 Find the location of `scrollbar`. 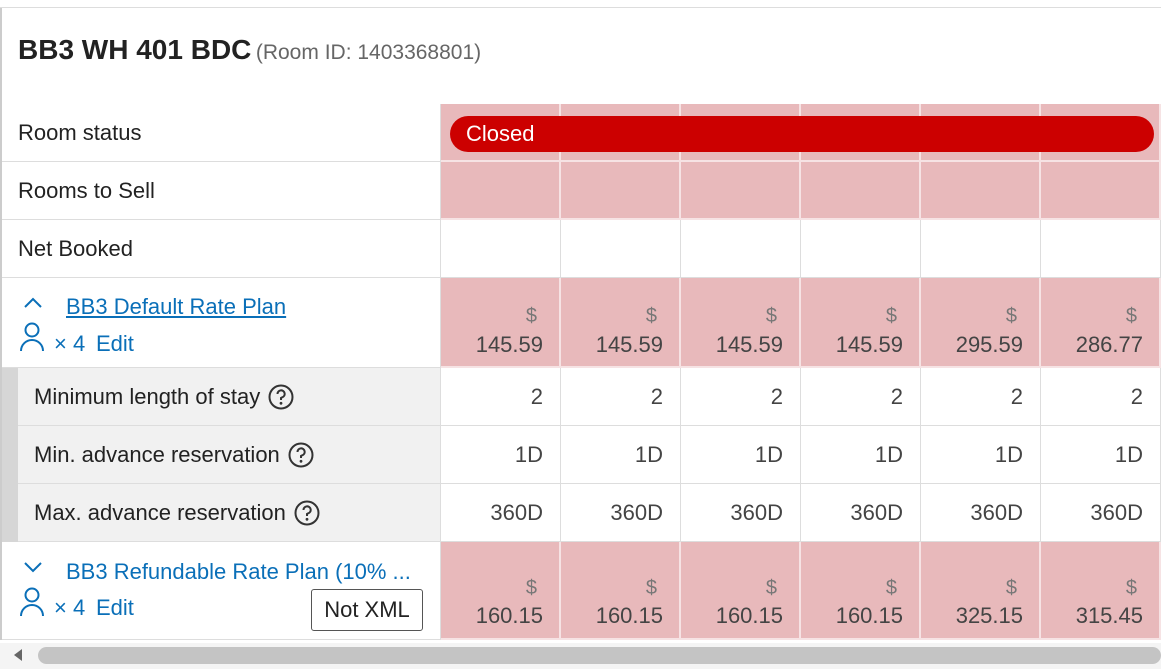

scrollbar is located at coordinates (580, 656).